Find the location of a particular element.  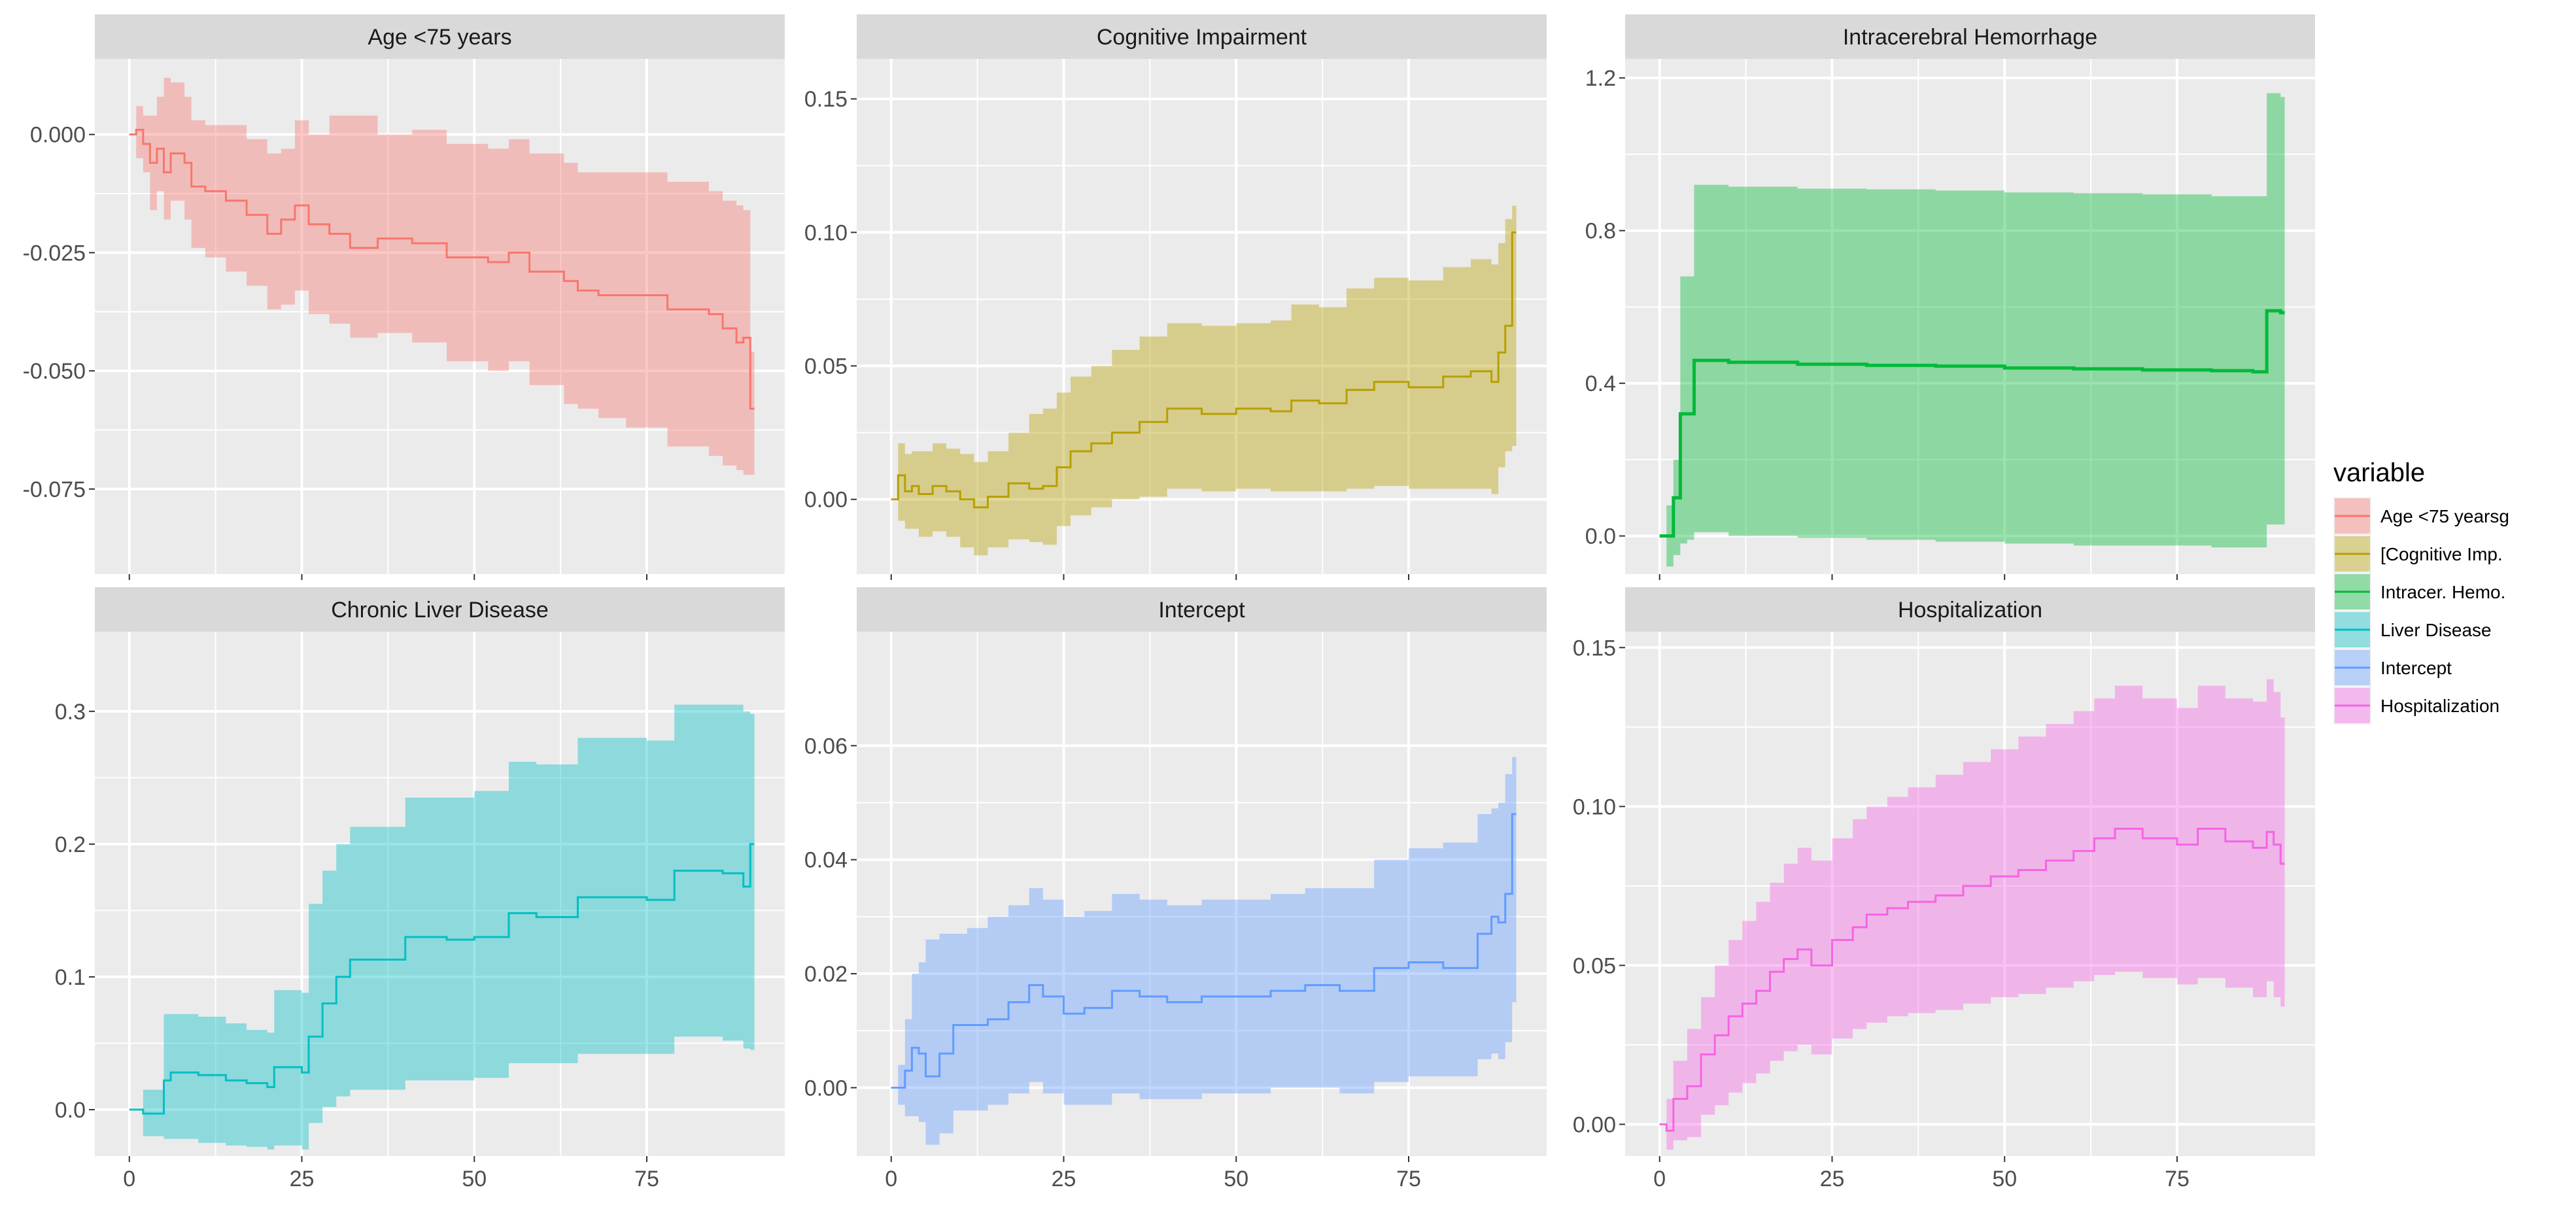

plot-bg-intracerebral-hemorrhage is located at coordinates (1970, 316).